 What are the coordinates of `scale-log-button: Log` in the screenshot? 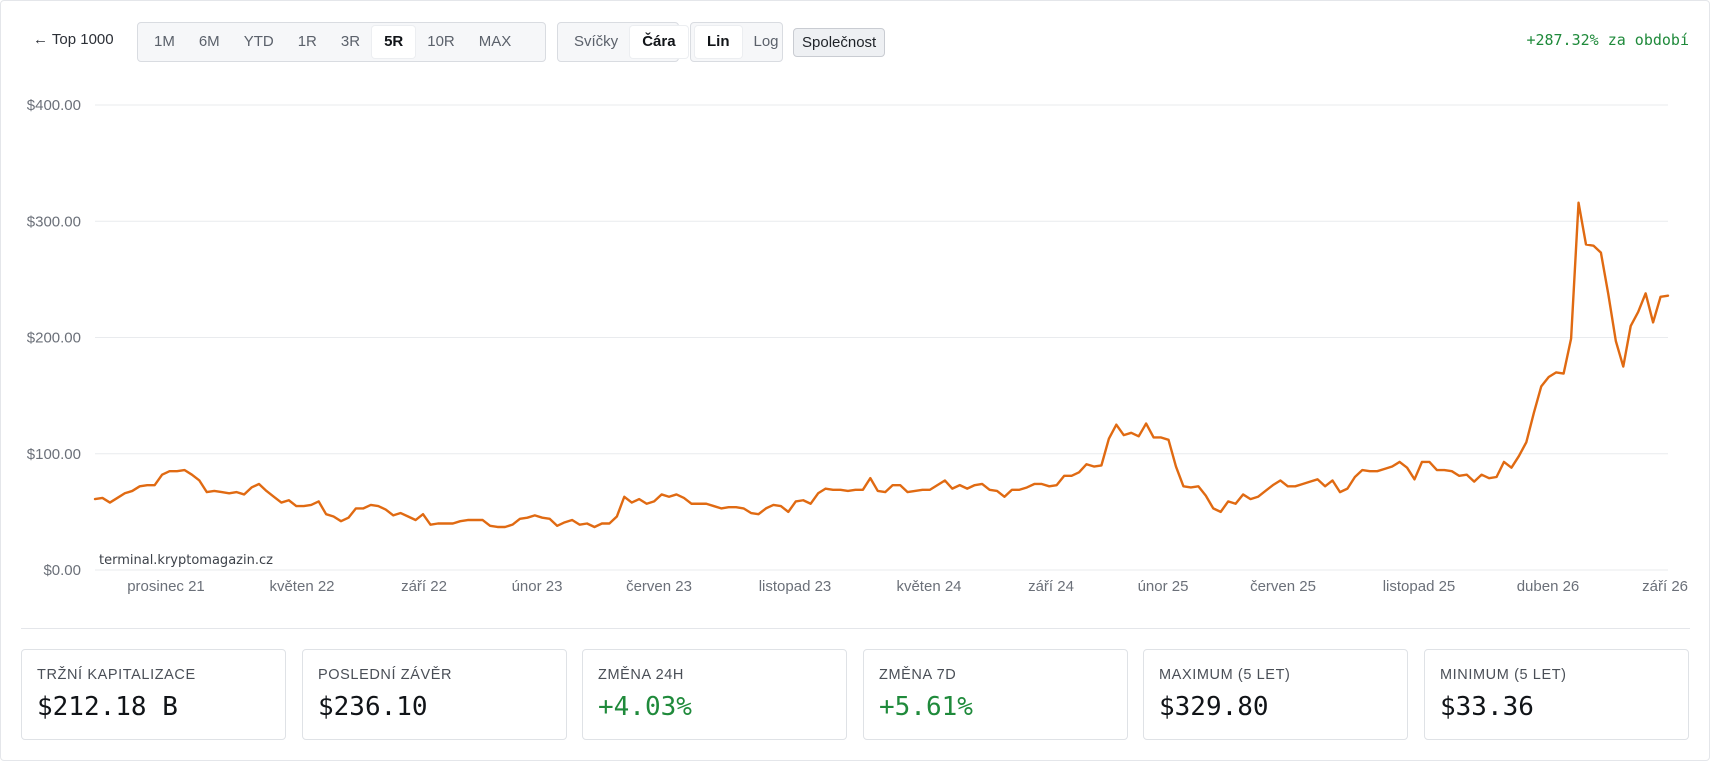 It's located at (766, 41).